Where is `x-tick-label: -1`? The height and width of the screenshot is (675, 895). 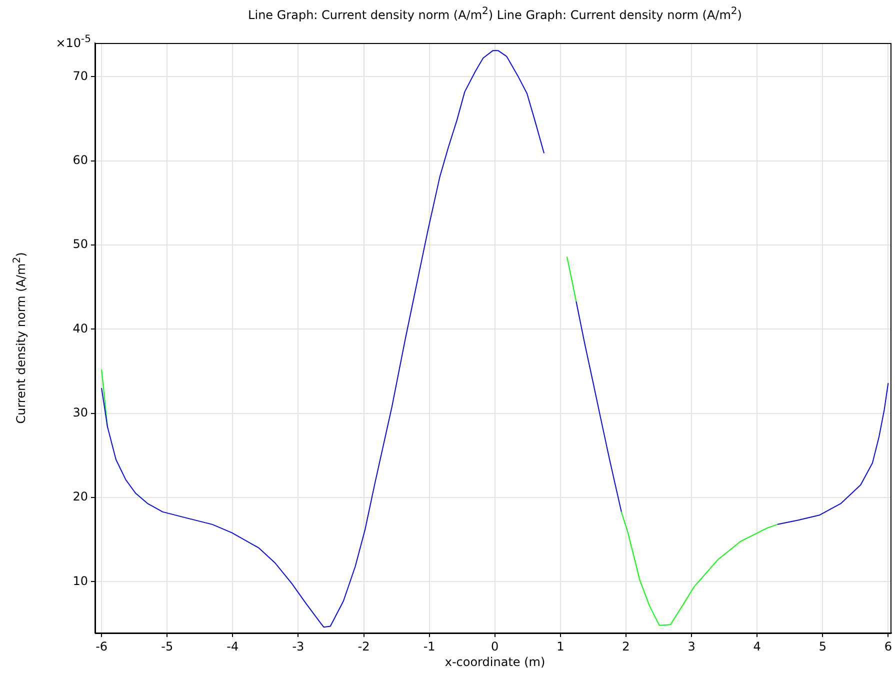 x-tick-label: -1 is located at coordinates (429, 646).